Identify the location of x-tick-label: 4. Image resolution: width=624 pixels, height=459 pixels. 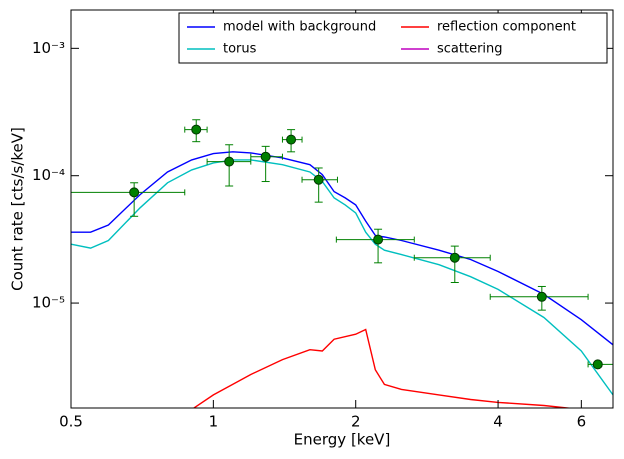
(498, 422).